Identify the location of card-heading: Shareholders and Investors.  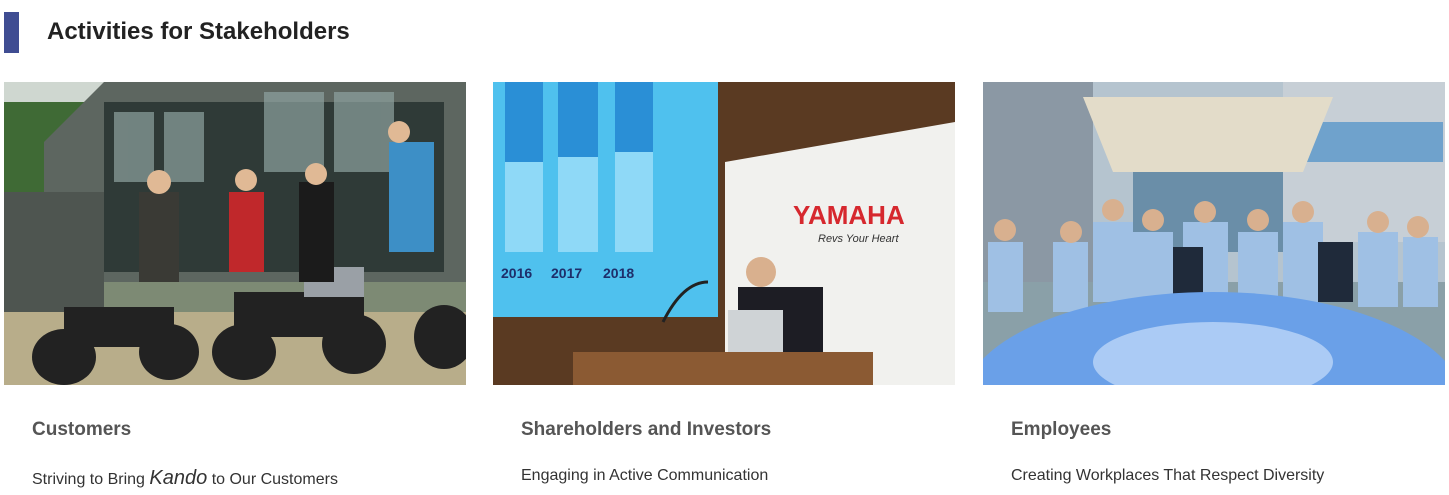
(646, 429).